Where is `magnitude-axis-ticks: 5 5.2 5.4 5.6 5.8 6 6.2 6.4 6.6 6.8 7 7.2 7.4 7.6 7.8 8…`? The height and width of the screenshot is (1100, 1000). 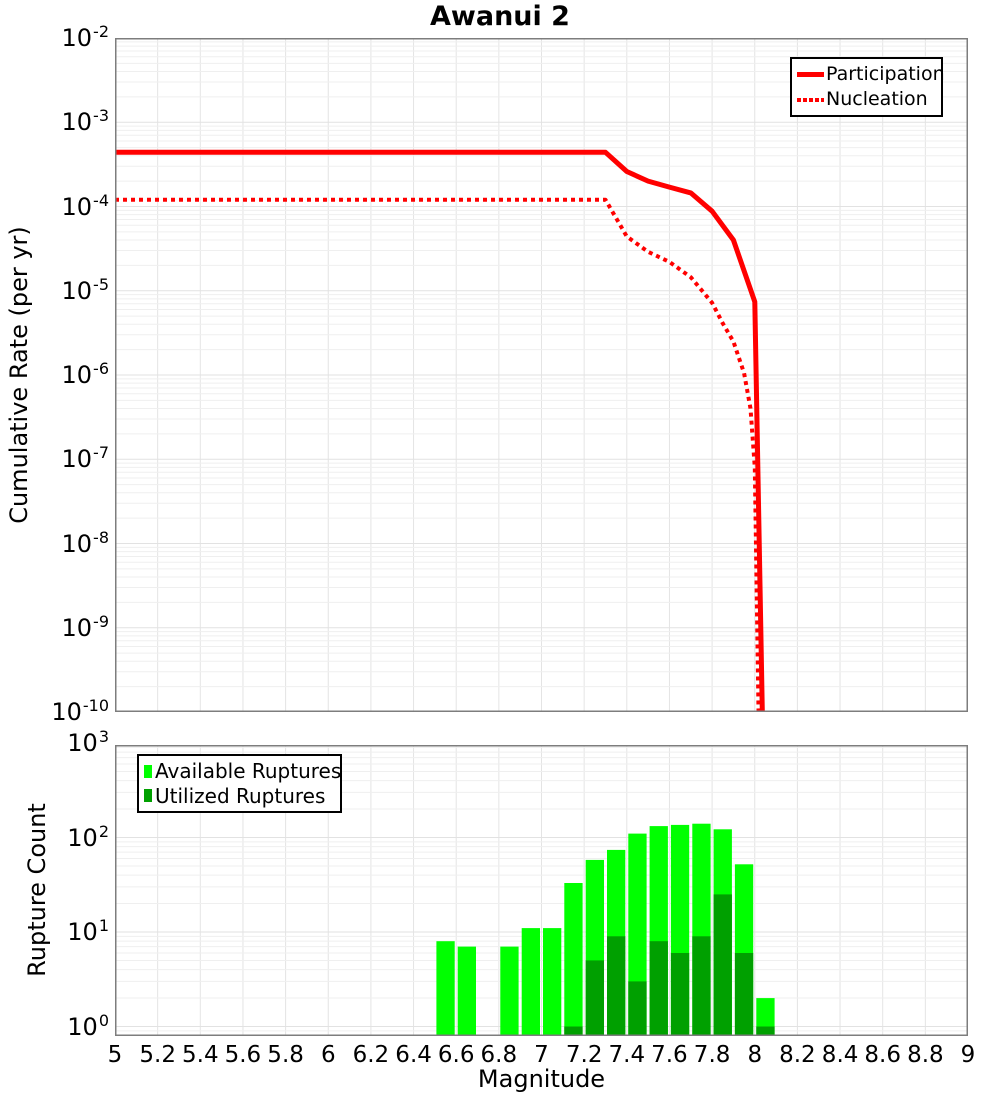
magnitude-axis-ticks: 5 5.2 5.4 5.6 5.8 6 6.2 6.4 6.6 6.8 7 7.2 7.4 7.6 7.8 8… is located at coordinates (542, 1056).